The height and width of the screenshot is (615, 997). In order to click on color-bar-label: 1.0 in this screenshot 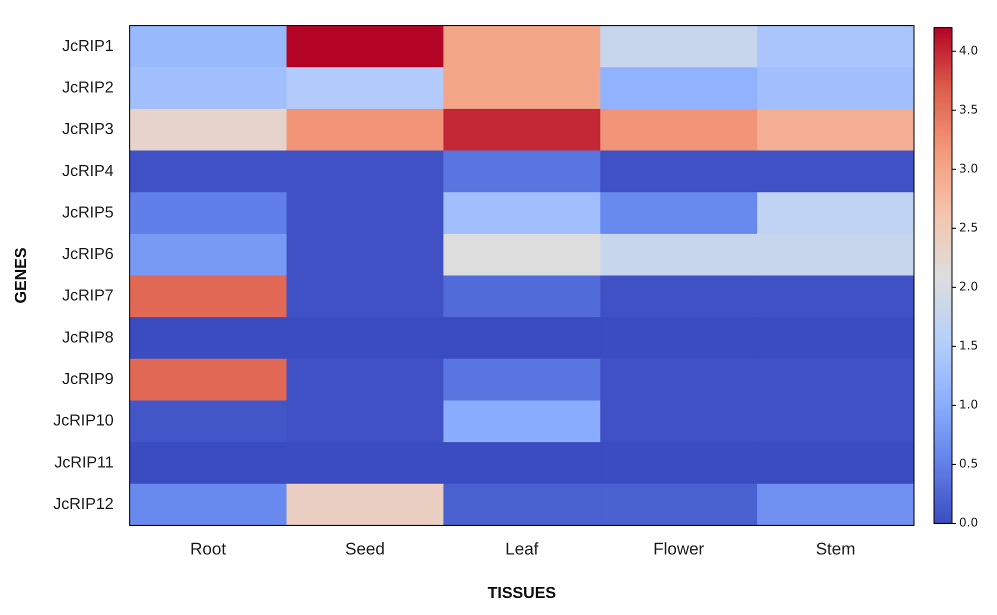, I will do `click(968, 404)`.